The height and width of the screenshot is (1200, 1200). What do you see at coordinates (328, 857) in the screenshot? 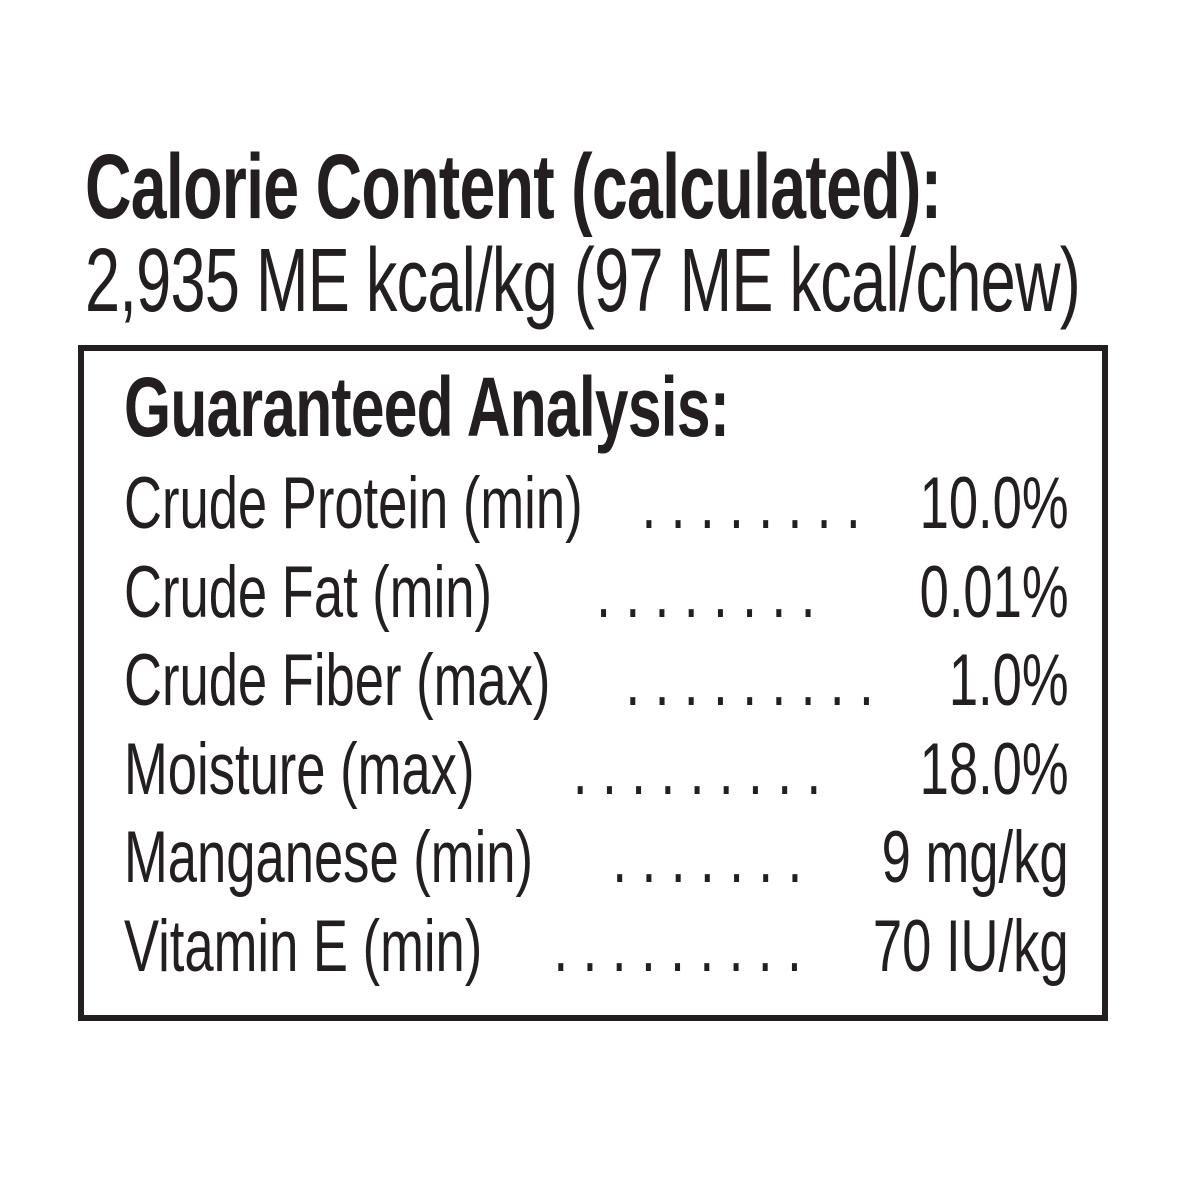
I see `analysis-row-label: Manganese (min)` at bounding box center [328, 857].